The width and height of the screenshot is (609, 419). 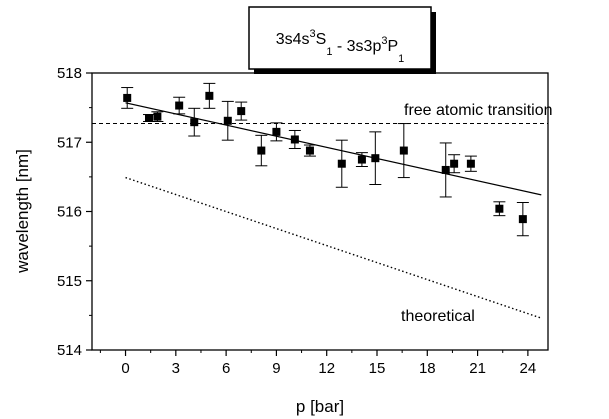 I want to click on y-tick-label: 516, so click(x=69, y=212).